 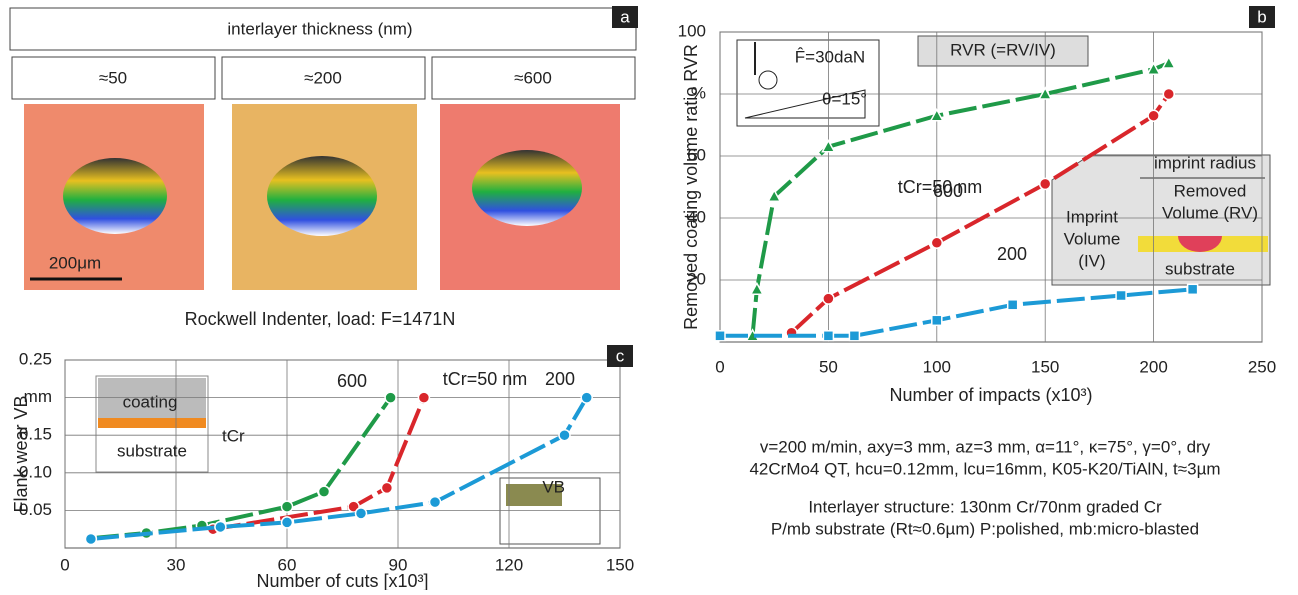 I want to click on column-header: ≈600, so click(x=533, y=77).